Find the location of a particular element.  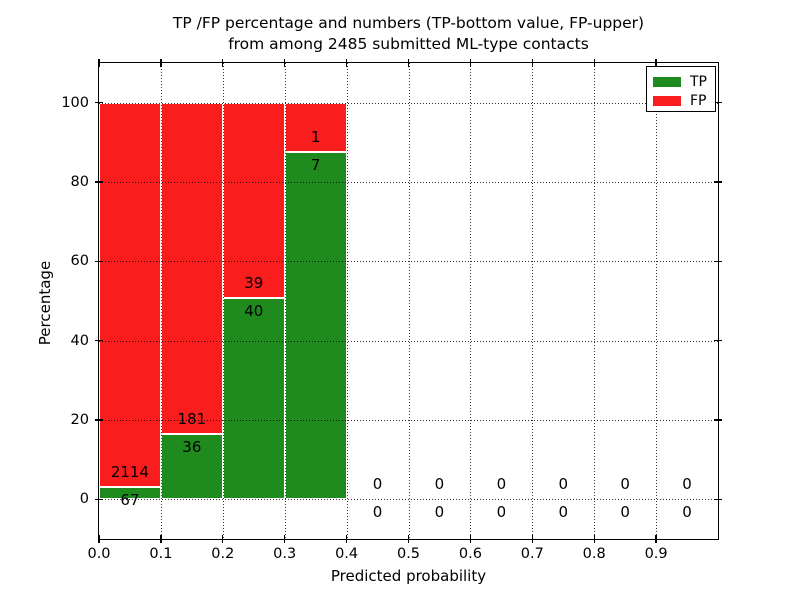

x-axis-label: Predicted probability is located at coordinates (408, 576).